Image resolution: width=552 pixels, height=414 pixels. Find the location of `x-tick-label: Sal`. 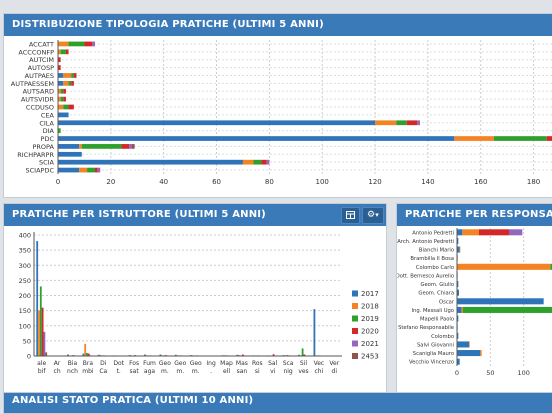

x-tick-label: Sal is located at coordinates (272, 363).